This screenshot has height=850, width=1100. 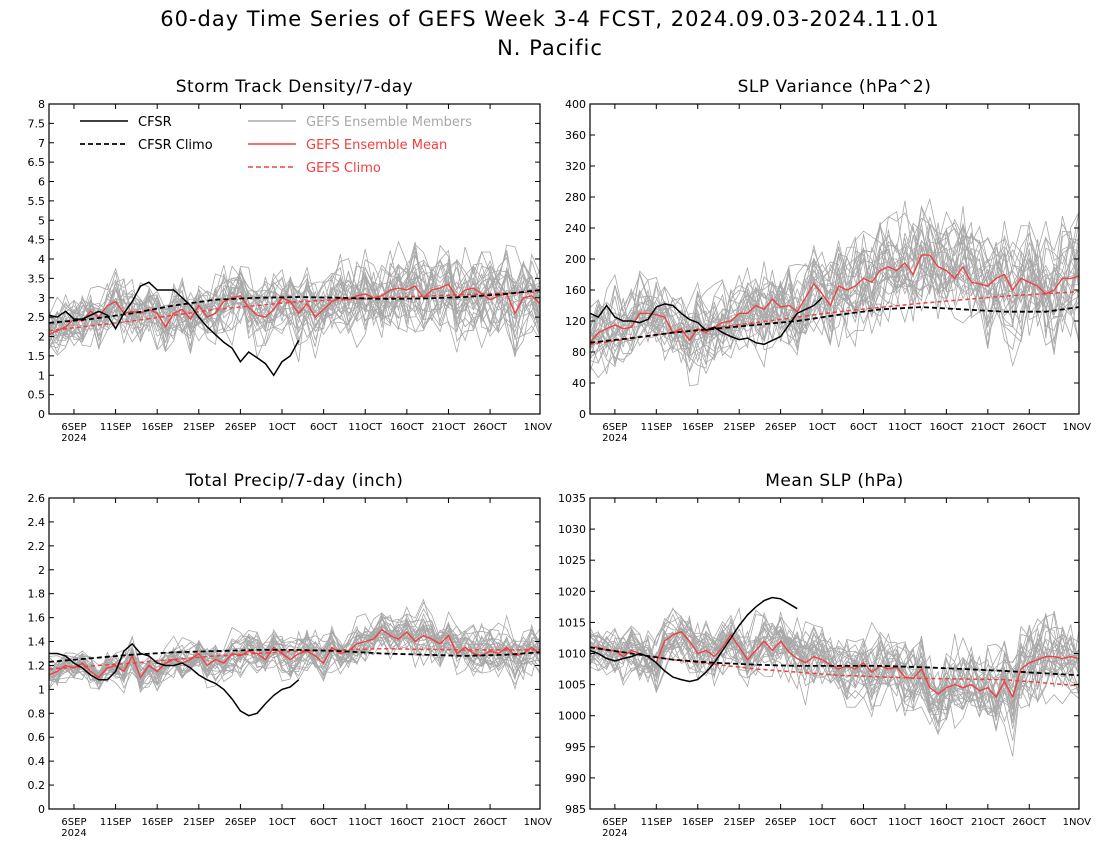 What do you see at coordinates (37, 618) in the screenshot?
I see `y-tick-label: 1.6` at bounding box center [37, 618].